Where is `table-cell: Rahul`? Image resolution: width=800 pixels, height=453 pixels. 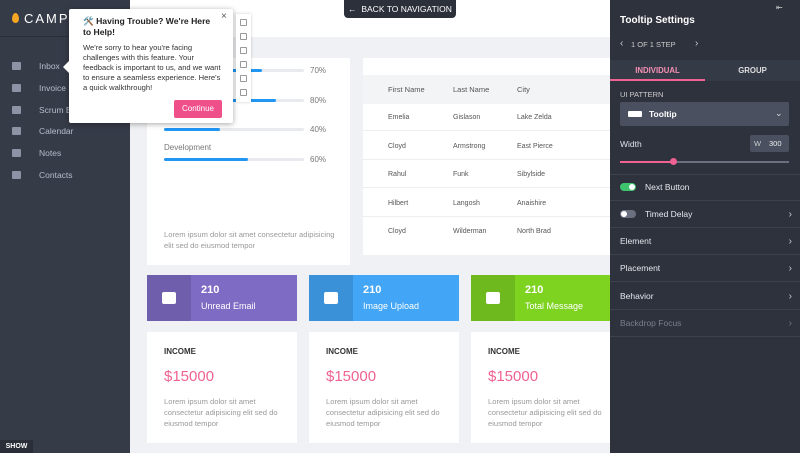
table-cell: Rahul is located at coordinates (397, 174).